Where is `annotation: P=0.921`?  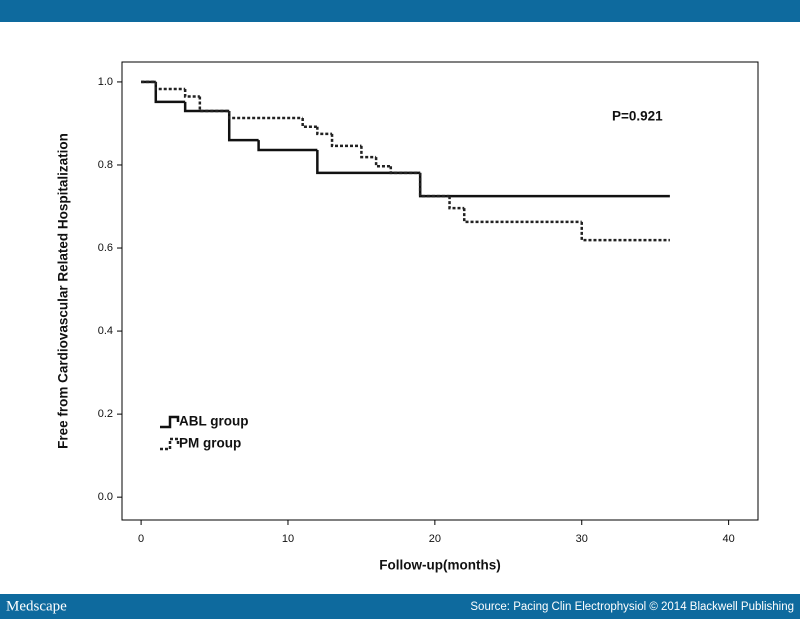 annotation: P=0.921 is located at coordinates (637, 116).